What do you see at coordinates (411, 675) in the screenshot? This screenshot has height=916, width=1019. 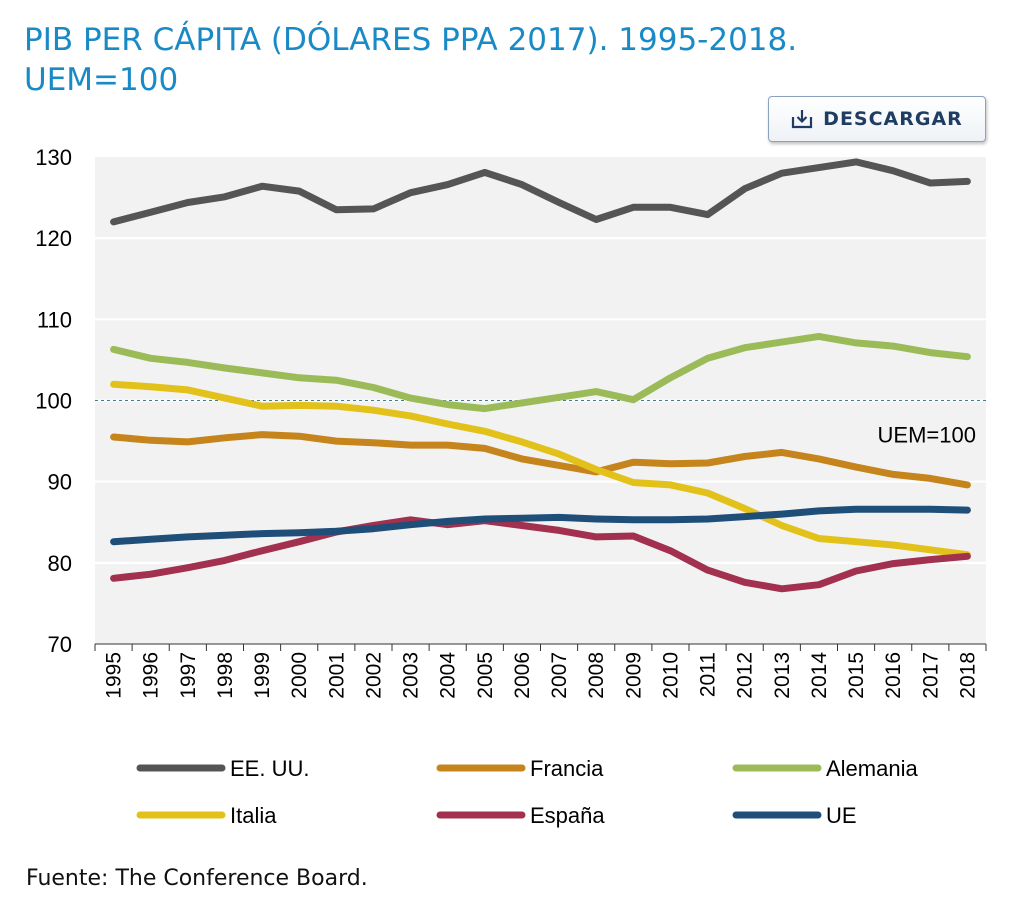 I see `x-tick-label-2003: 2003` at bounding box center [411, 675].